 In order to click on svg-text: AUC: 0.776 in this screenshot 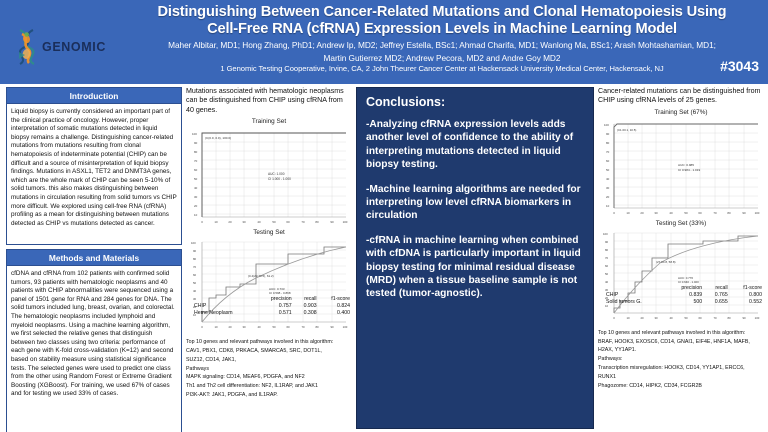, I will do `click(685, 278)`.